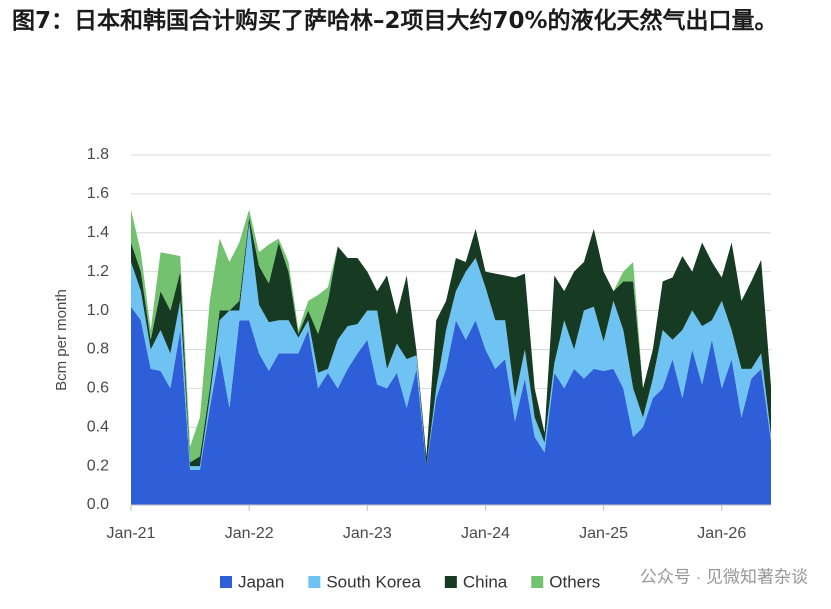 Image resolution: width=831 pixels, height=609 pixels. I want to click on watermark: 公众号 · 见微知著杂谈, so click(724, 576).